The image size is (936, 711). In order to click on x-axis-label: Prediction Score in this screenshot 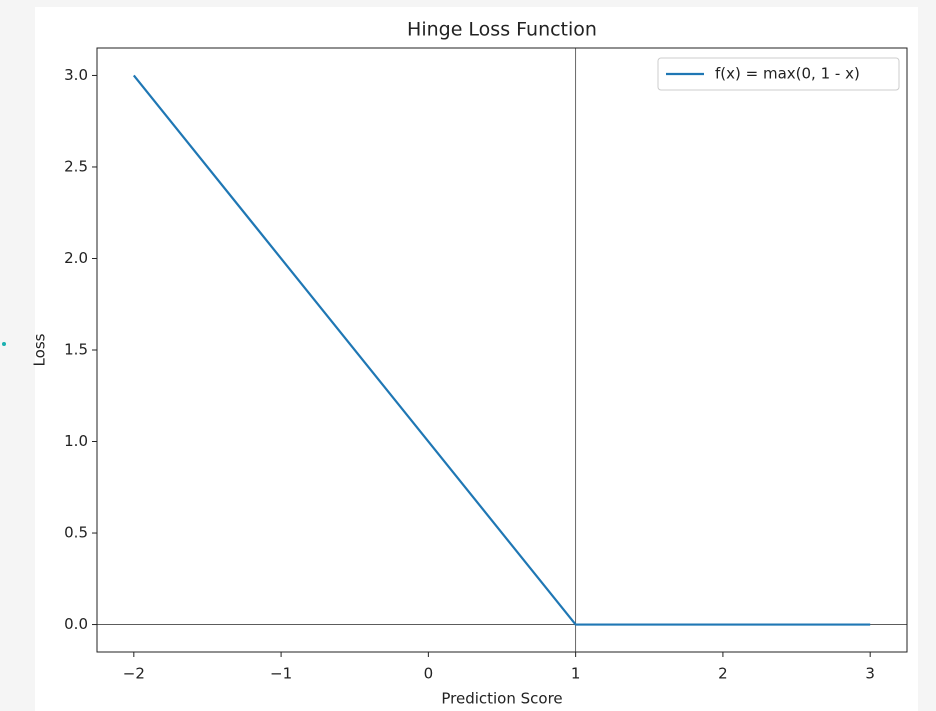, I will do `click(501, 699)`.